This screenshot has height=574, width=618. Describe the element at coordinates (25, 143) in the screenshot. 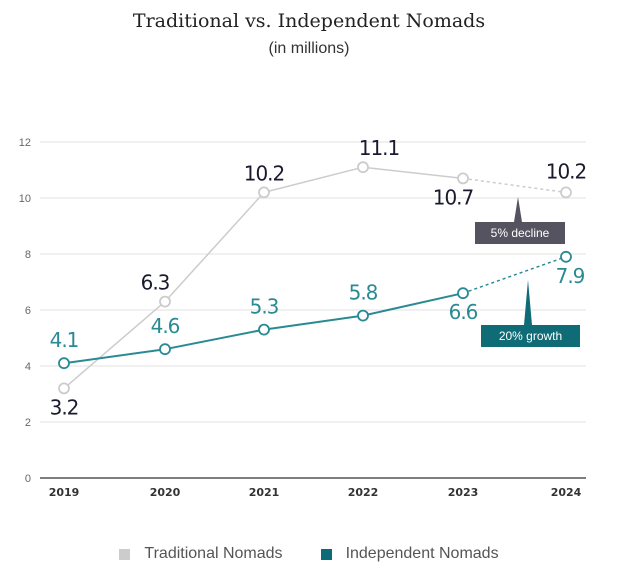

I see `y-tick-label: 12` at that location.